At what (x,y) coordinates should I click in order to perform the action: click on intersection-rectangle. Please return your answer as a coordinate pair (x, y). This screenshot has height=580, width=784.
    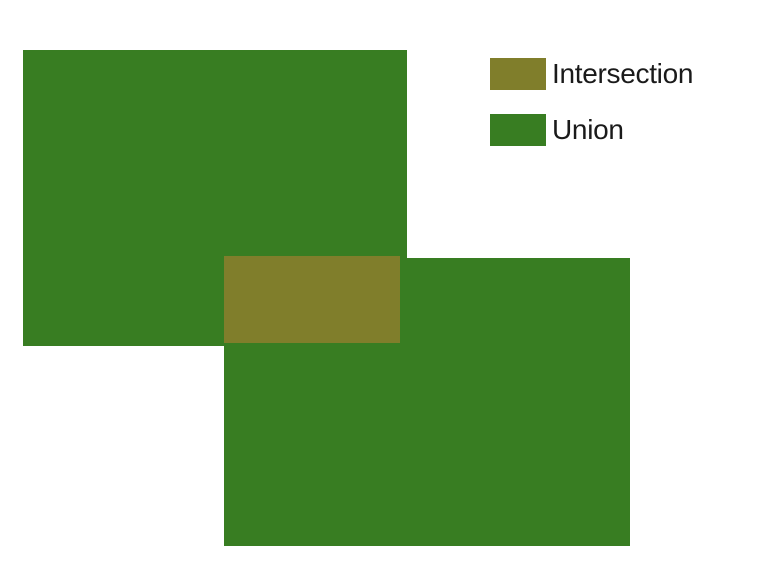
    Looking at the image, I should click on (312, 299).